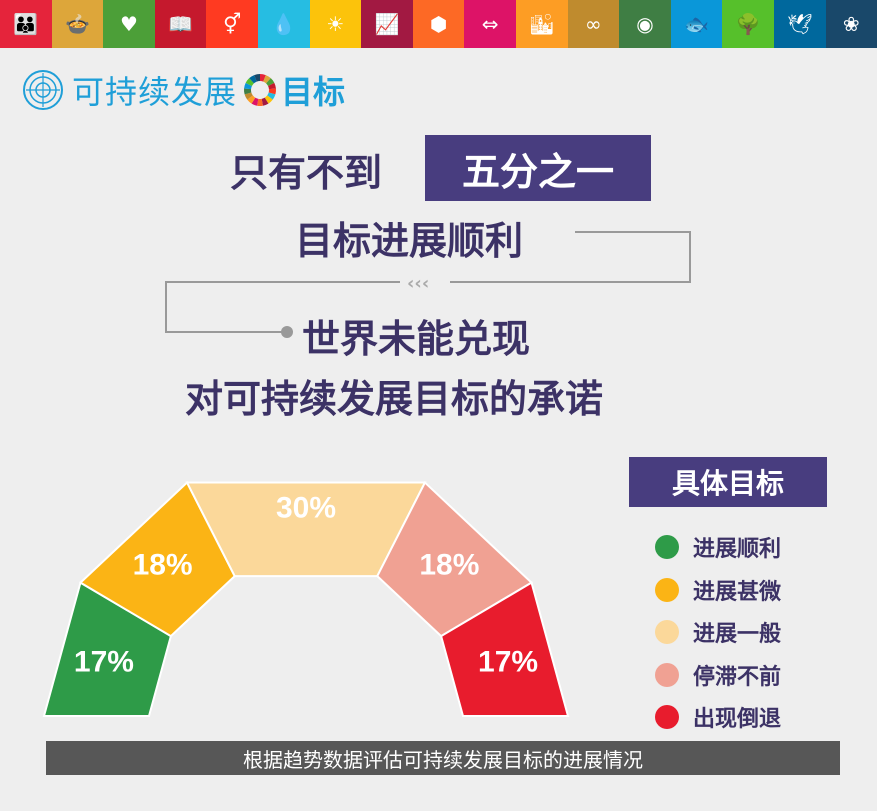 Image resolution: width=877 pixels, height=811 pixels. Describe the element at coordinates (104, 662) in the screenshot. I see `chart-segment-label-1: 17%` at that location.